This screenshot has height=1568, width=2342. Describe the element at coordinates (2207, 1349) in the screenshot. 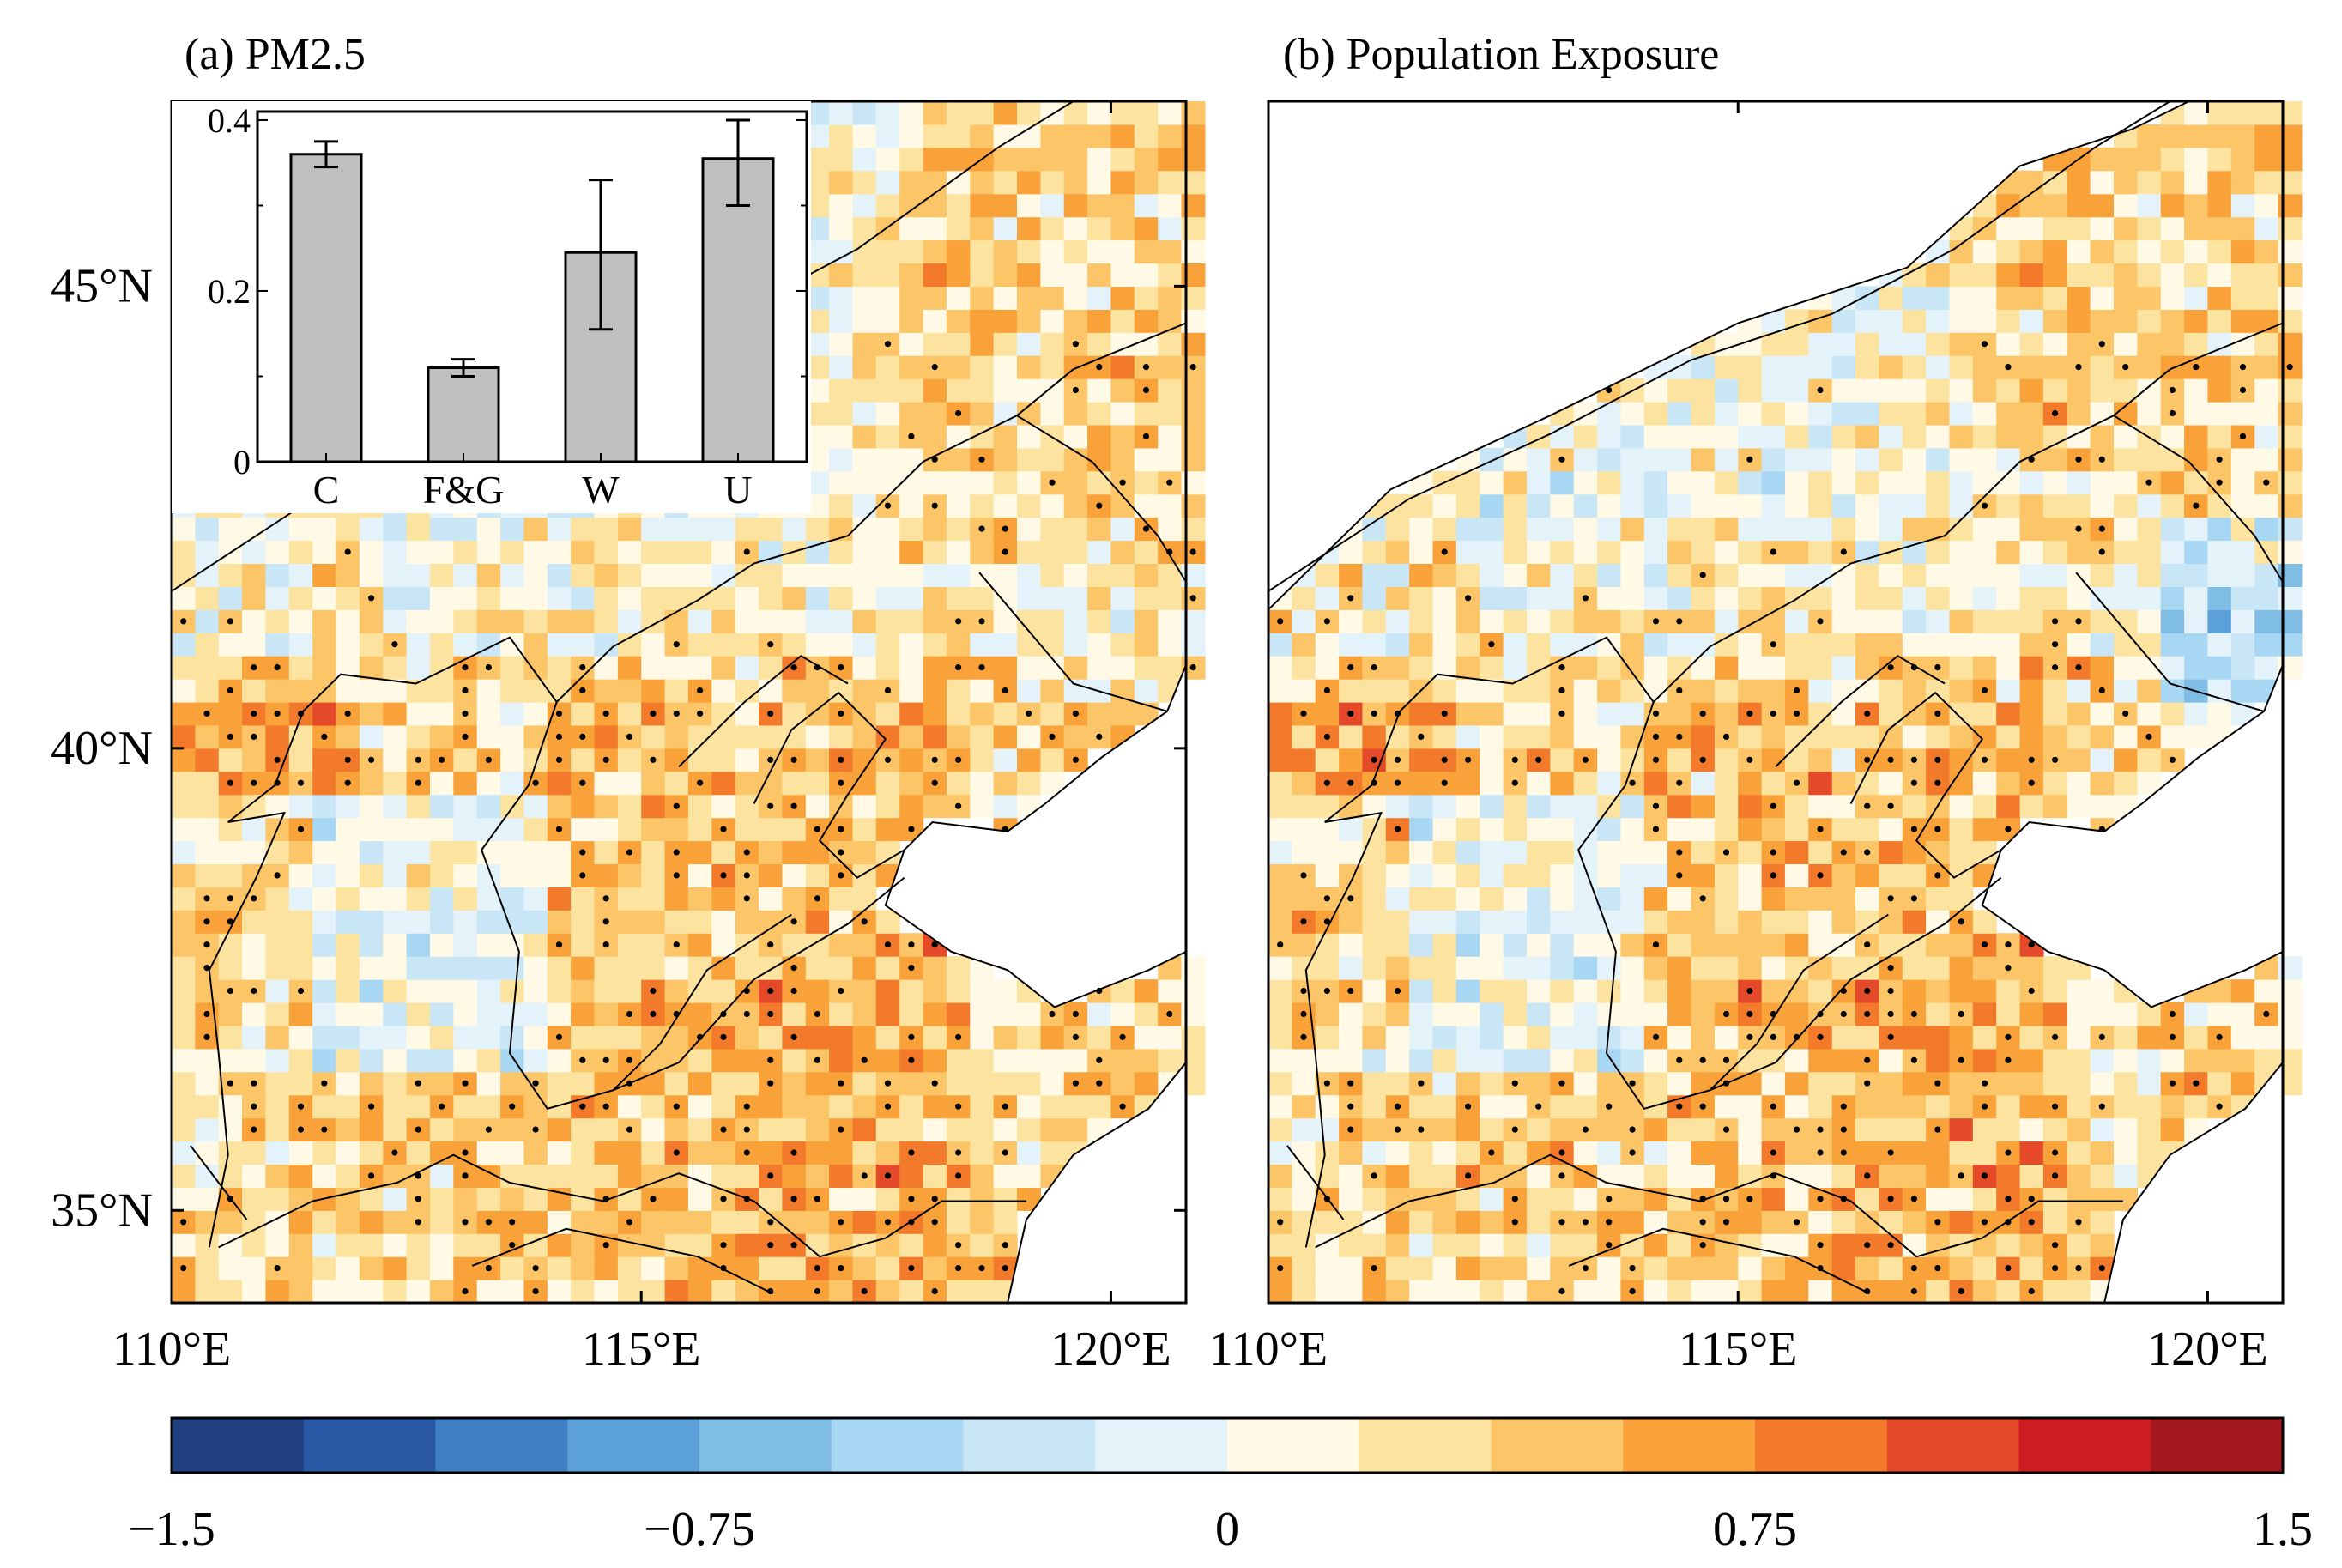

I see `x-tick-label: 120°E` at that location.